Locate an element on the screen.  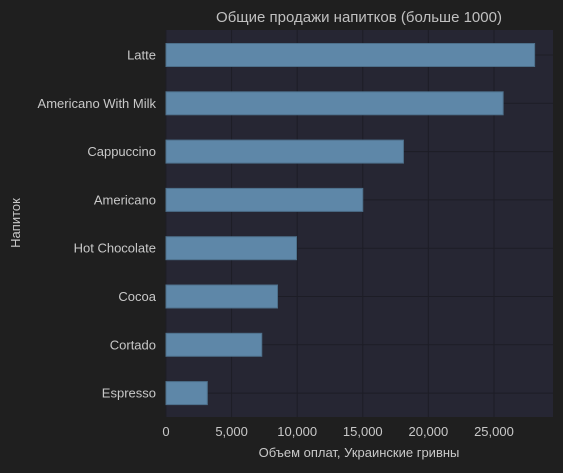
x-tick-label: 25,000 is located at coordinates (494, 431).